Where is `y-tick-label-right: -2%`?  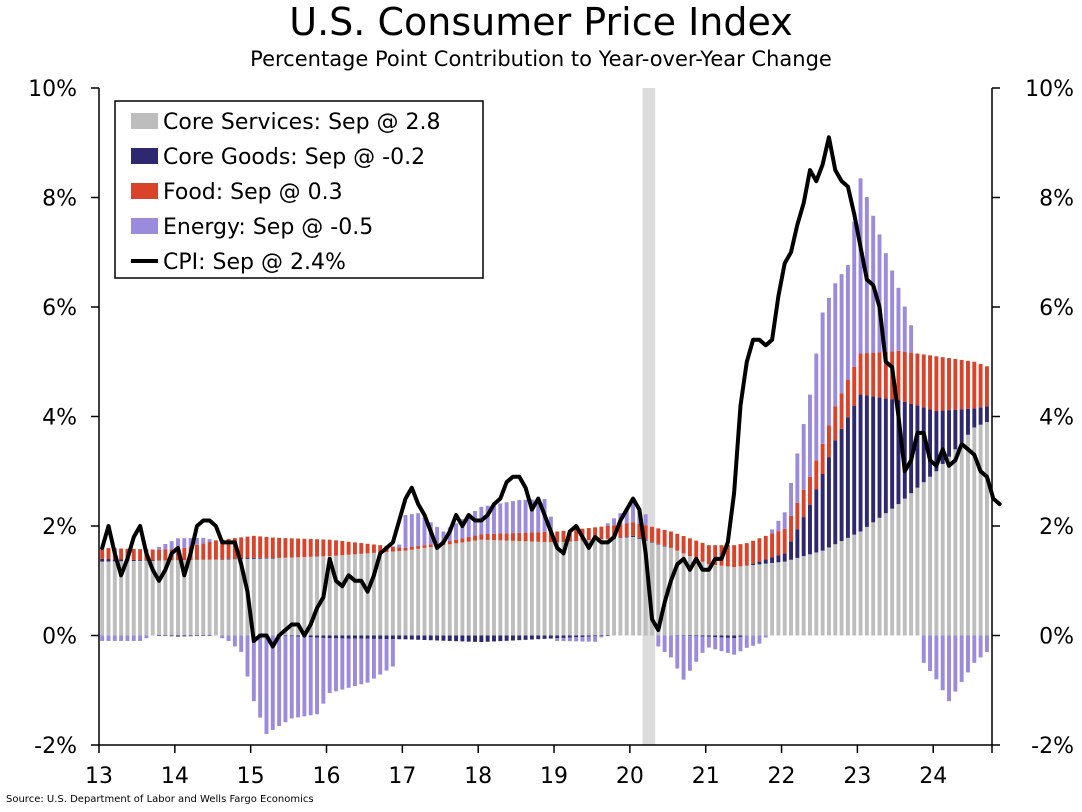
y-tick-label-right: -2% is located at coordinates (1052, 746).